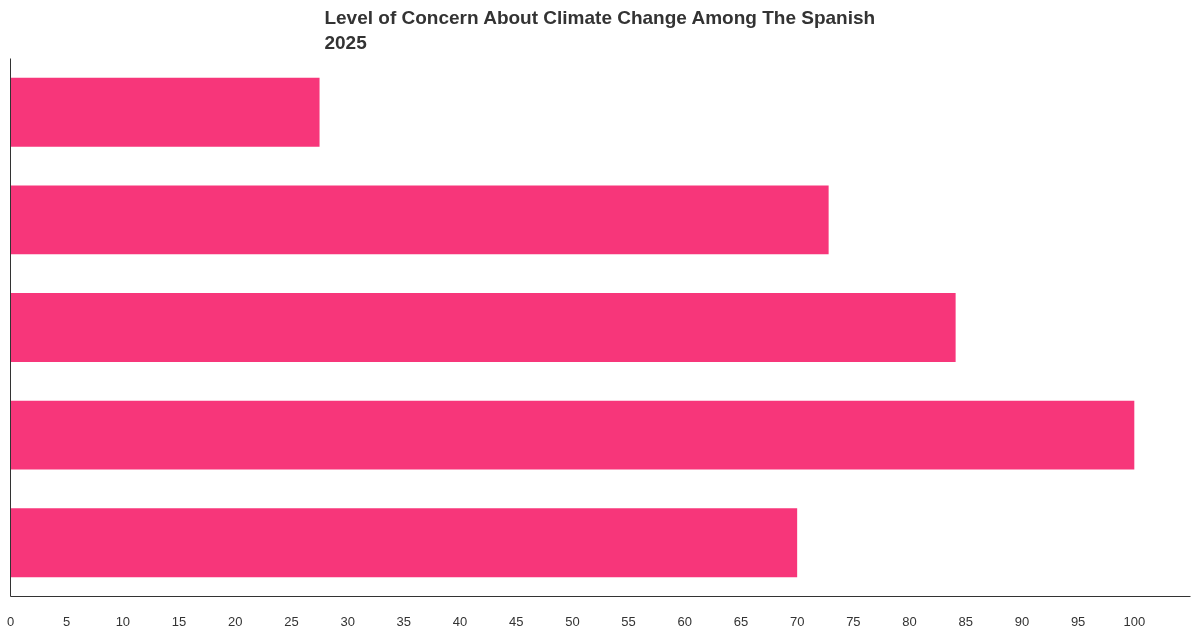 The height and width of the screenshot is (628, 1200). I want to click on x-tick-label: 90, so click(1022, 620).